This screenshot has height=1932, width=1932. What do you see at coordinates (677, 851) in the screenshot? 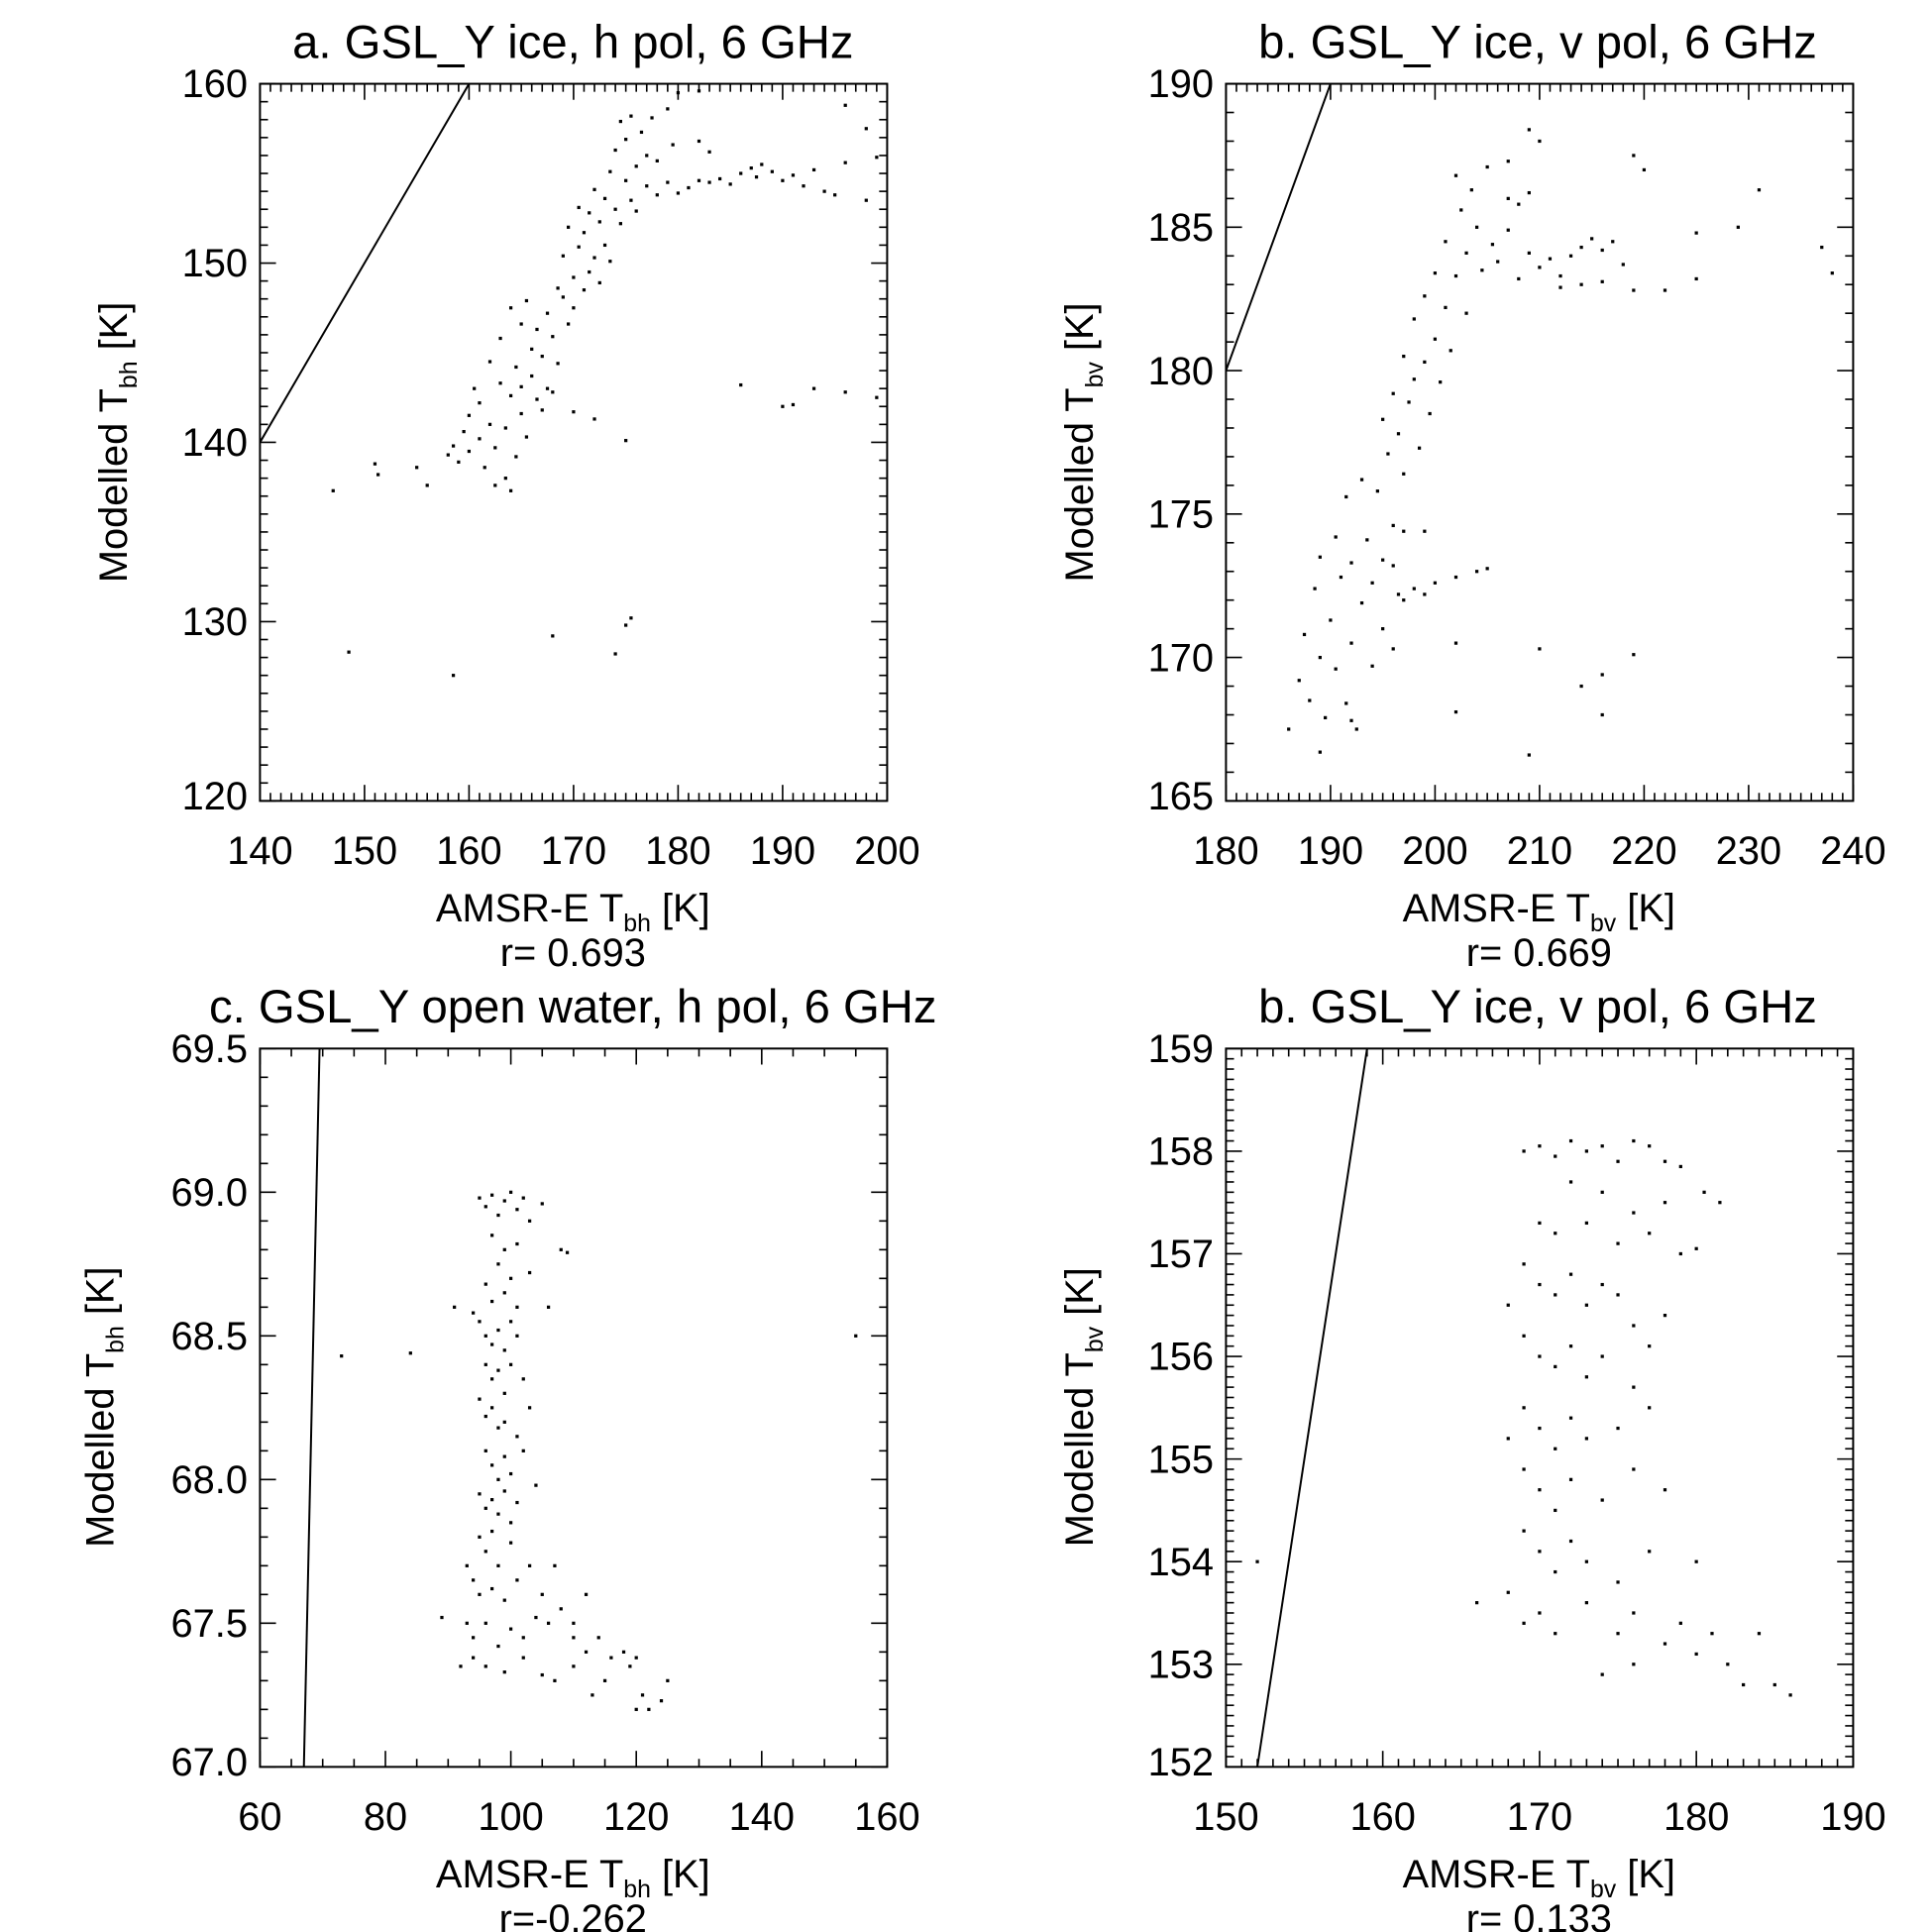
I see `x-tick-label: 180` at bounding box center [677, 851].